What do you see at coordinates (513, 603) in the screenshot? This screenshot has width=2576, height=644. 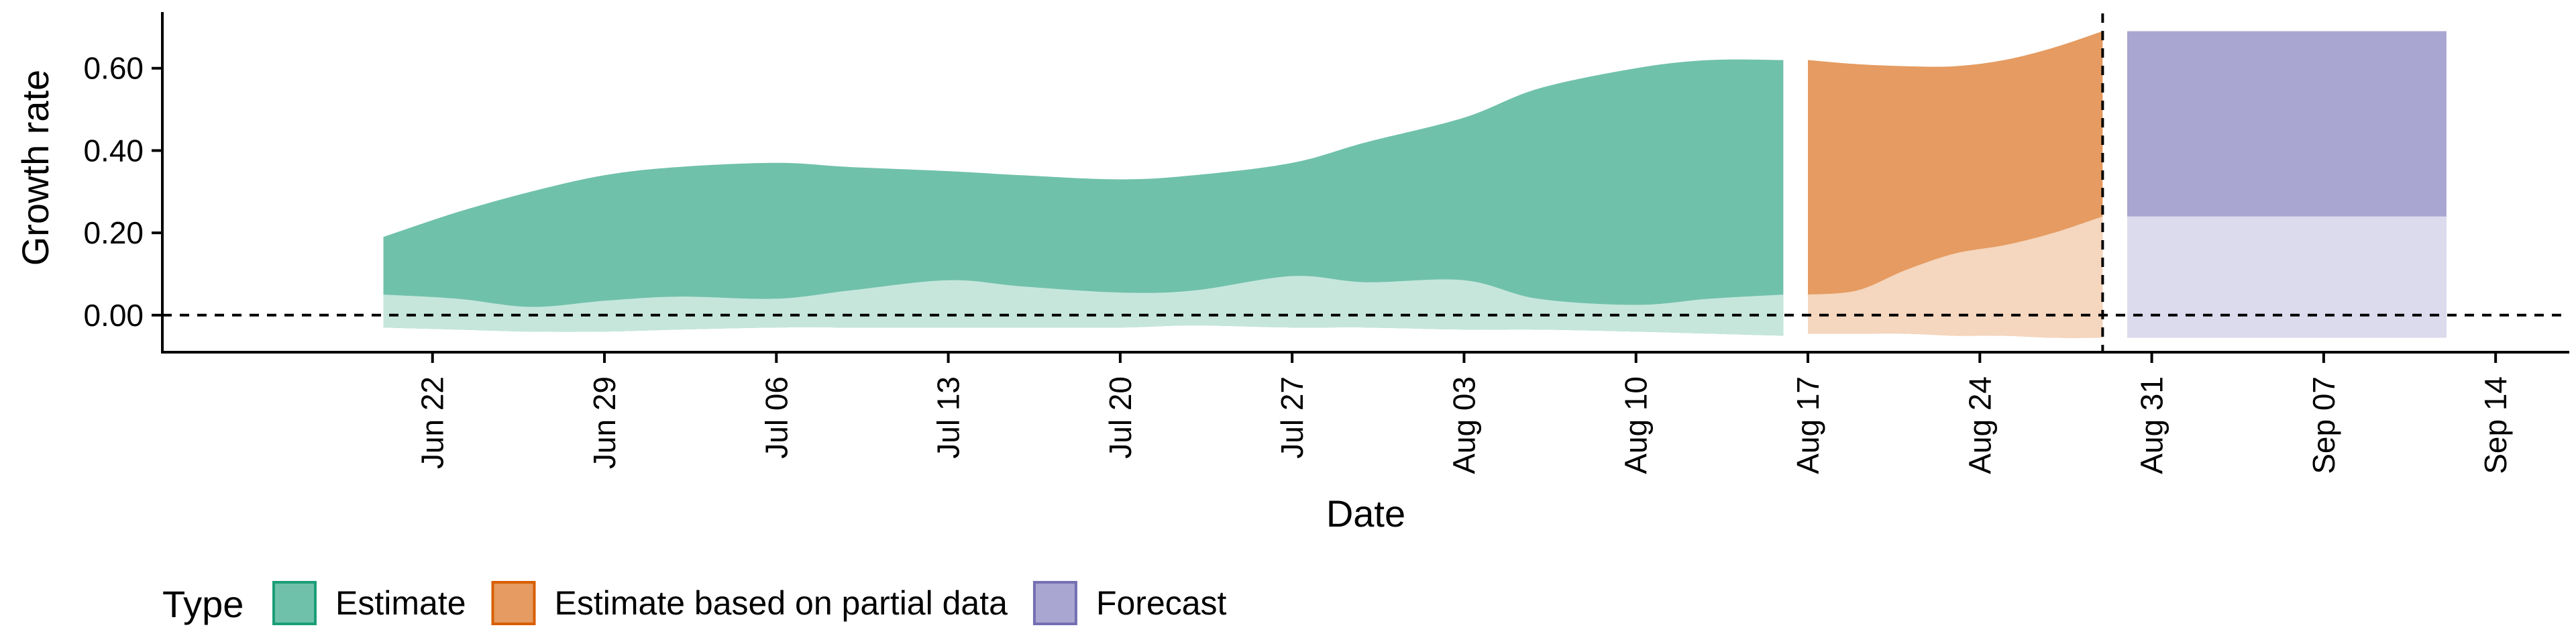 I see `legend-key-estimate-based-on-partial-data` at bounding box center [513, 603].